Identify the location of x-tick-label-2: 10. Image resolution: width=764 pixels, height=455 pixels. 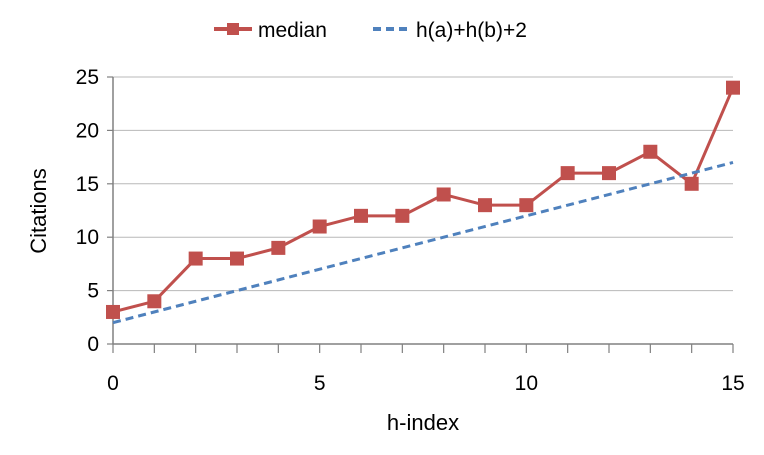
(526, 383).